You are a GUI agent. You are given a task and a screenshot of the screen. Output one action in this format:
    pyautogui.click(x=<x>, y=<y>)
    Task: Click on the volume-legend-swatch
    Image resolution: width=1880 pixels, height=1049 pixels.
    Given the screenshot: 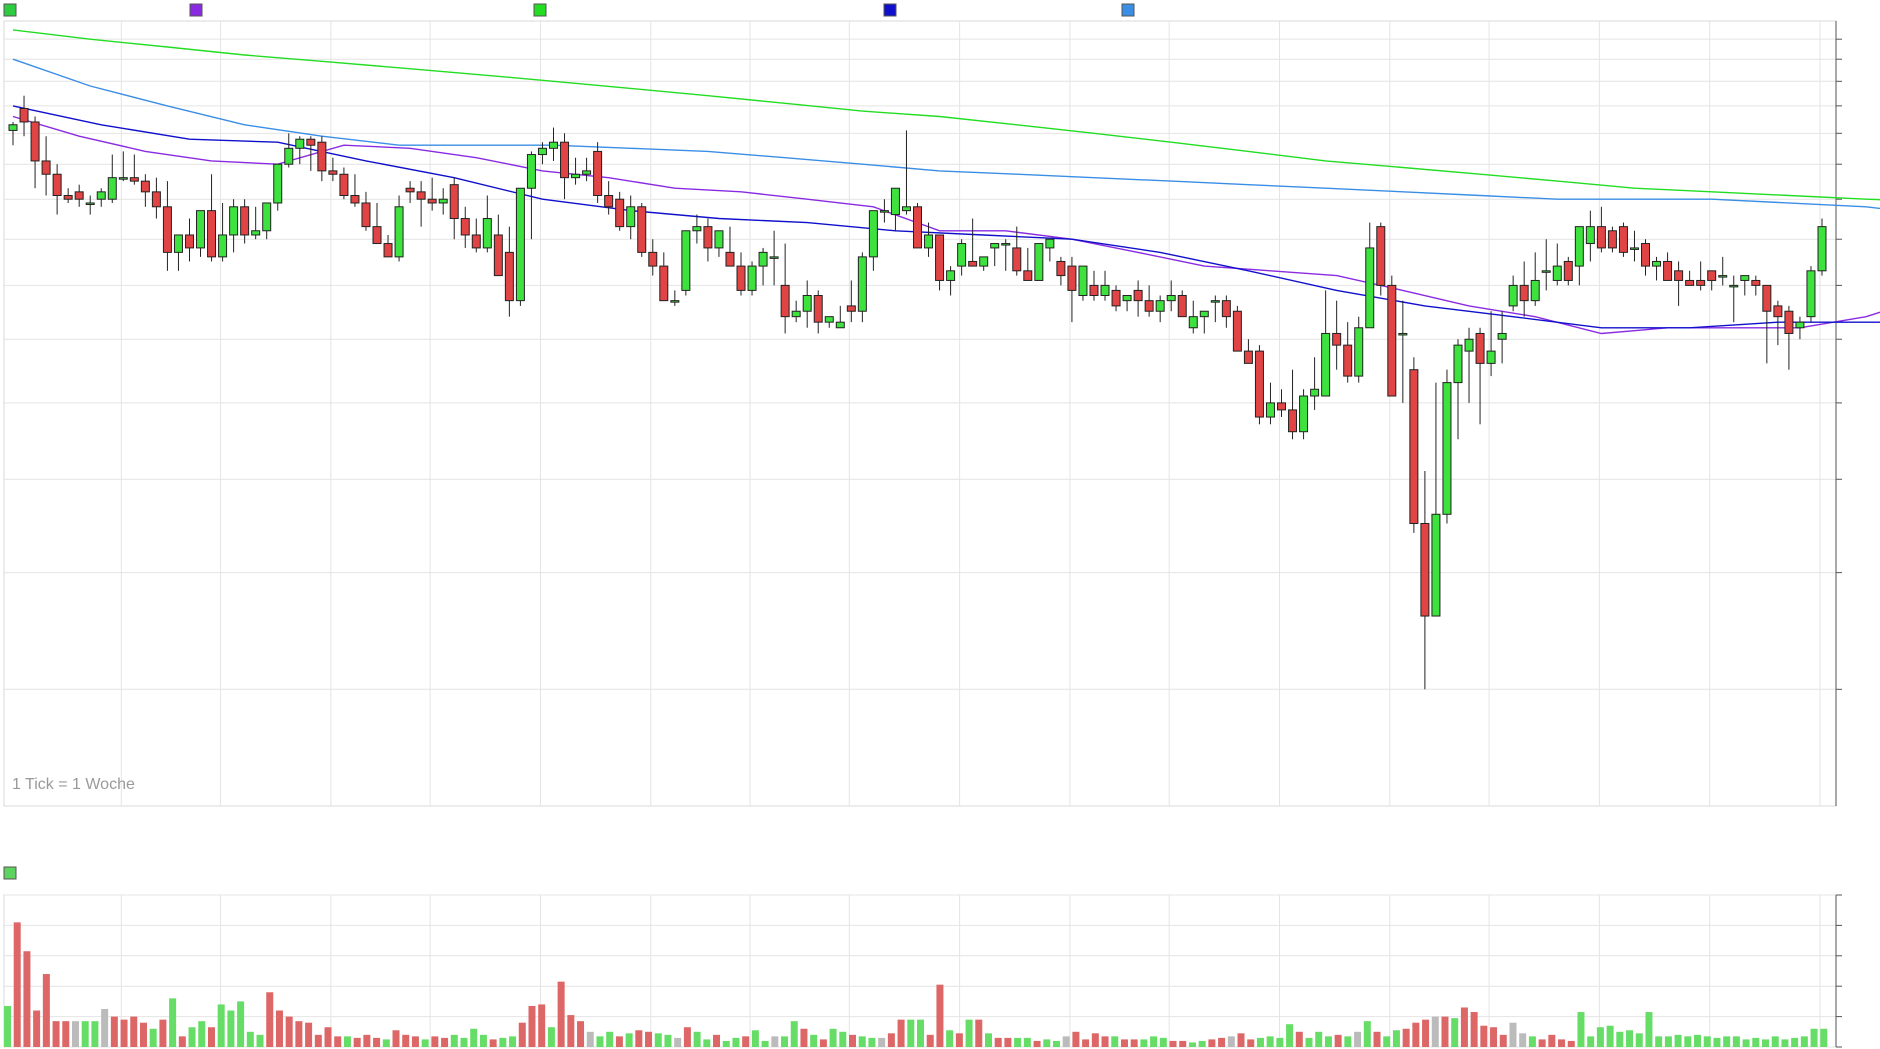 What is the action you would take?
    pyautogui.click(x=10, y=873)
    